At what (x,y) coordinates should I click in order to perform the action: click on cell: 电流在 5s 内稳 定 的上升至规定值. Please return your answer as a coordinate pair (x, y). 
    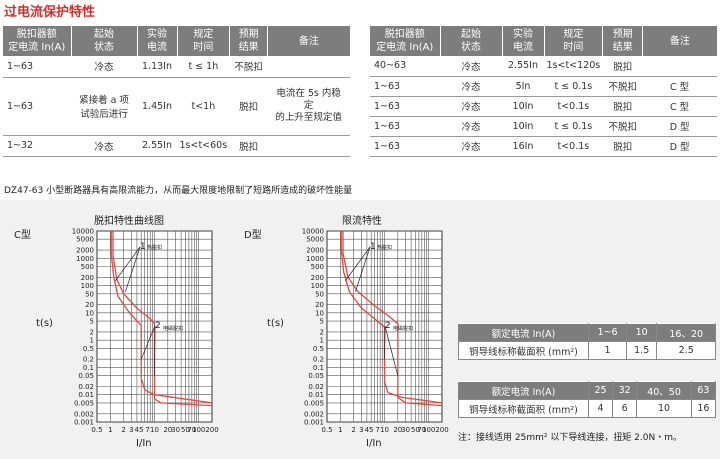
    Looking at the image, I should click on (308, 106).